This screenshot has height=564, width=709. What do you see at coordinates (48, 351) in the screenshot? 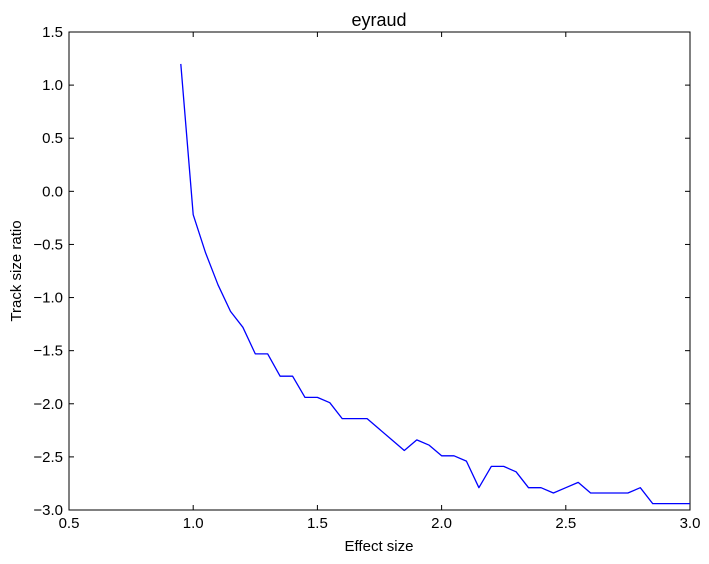
I see `y-tick-label: −1.5` at bounding box center [48, 351].